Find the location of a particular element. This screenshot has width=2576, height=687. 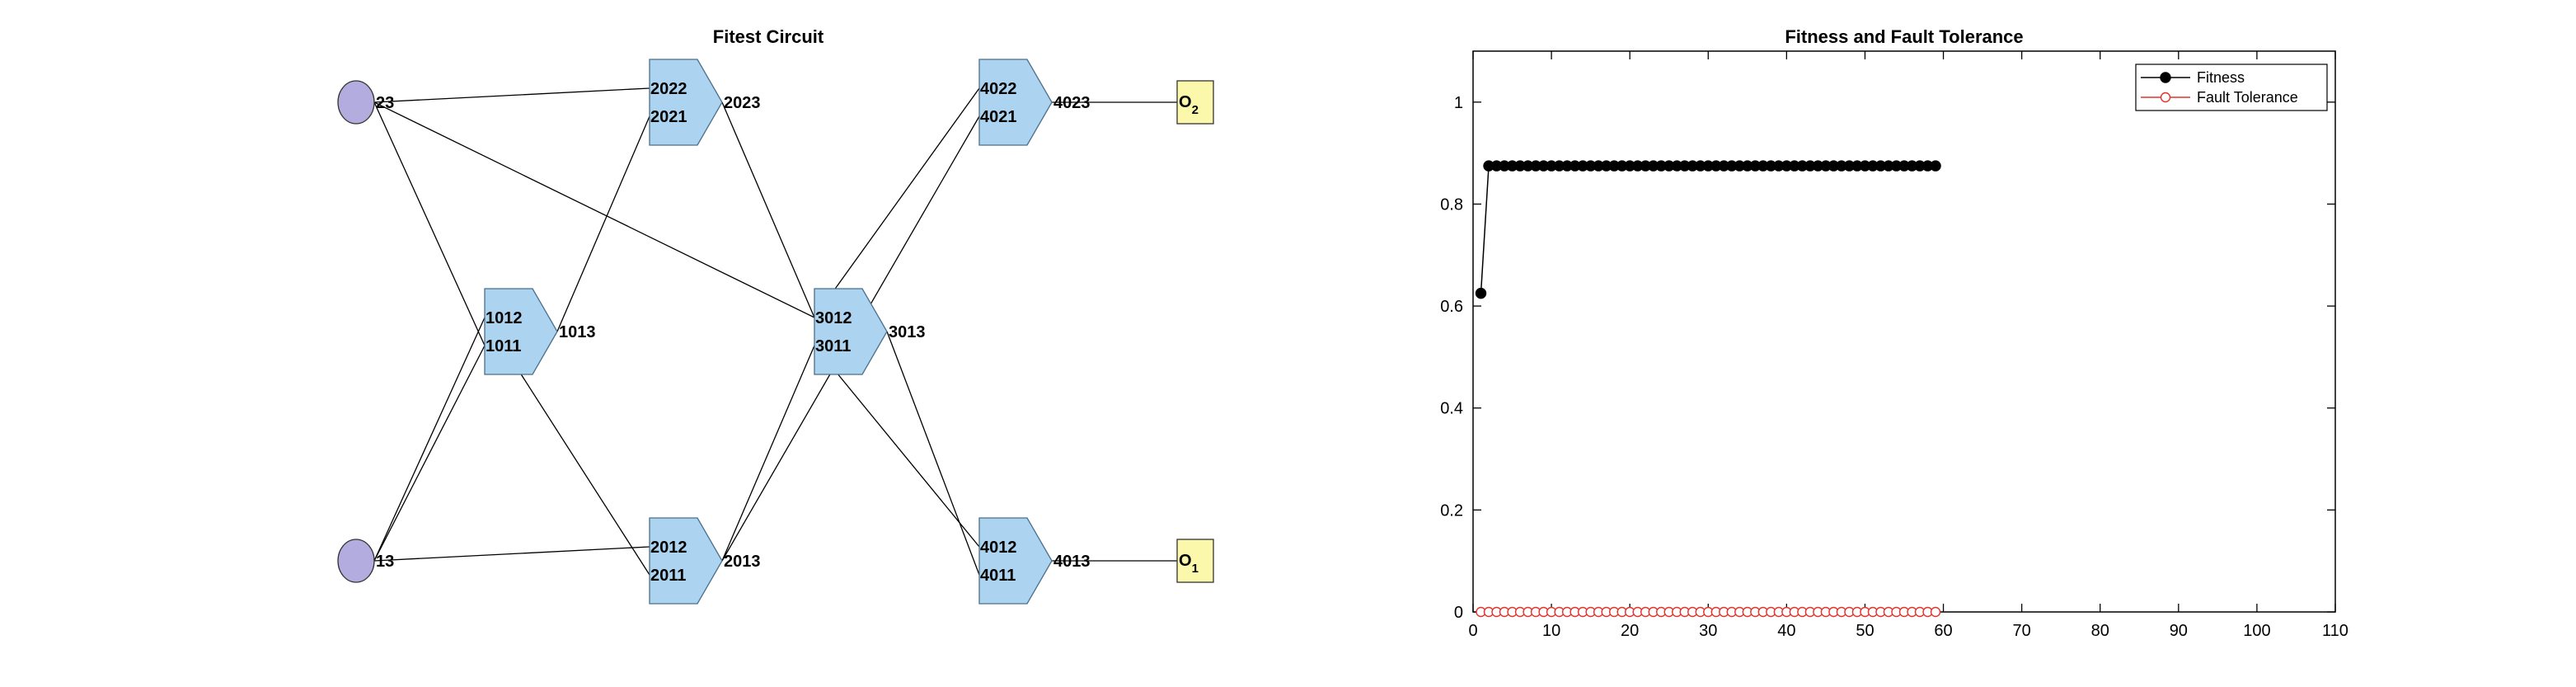

gate-output-label: 4023 is located at coordinates (1072, 103).